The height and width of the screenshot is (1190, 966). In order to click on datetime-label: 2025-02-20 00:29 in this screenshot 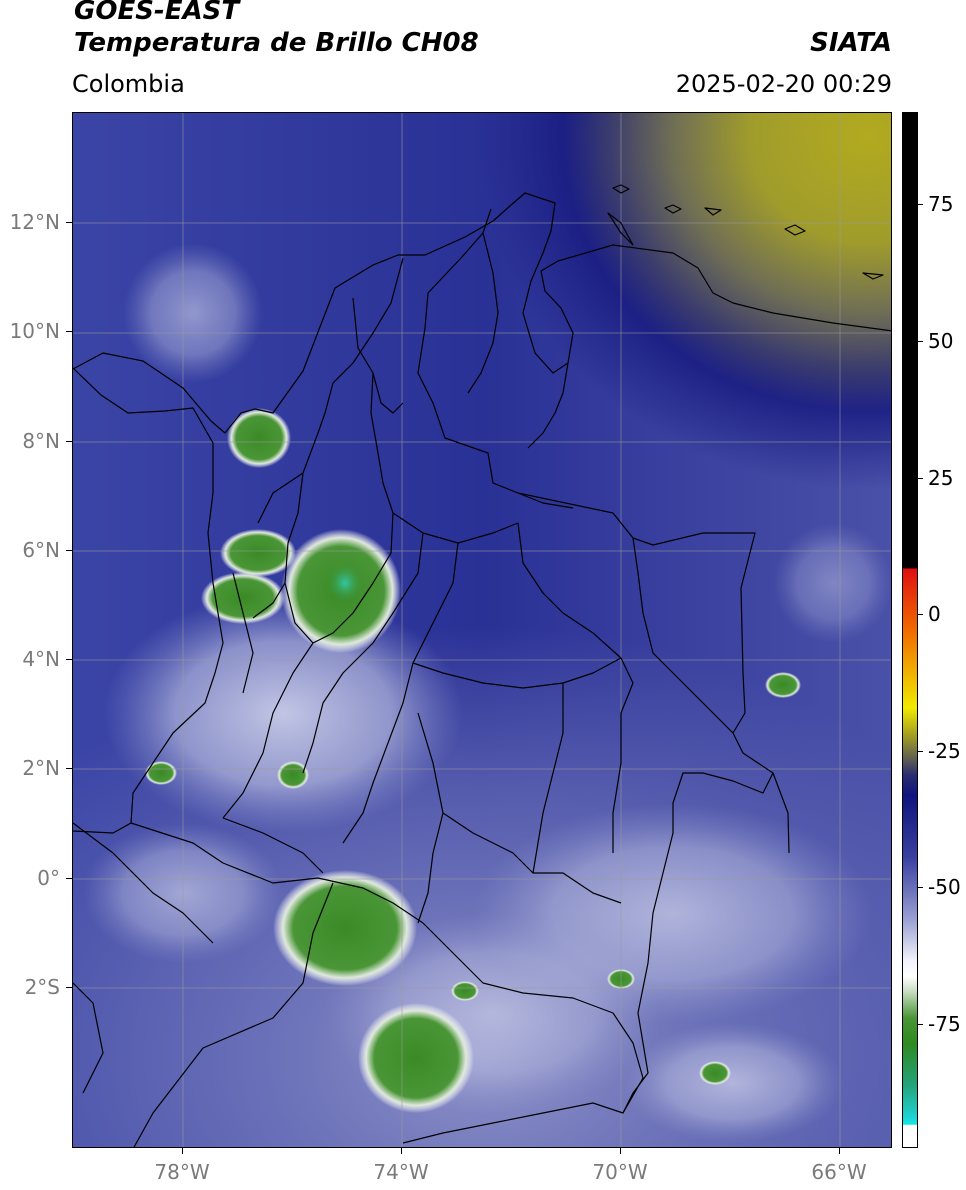, I will do `click(783, 84)`.